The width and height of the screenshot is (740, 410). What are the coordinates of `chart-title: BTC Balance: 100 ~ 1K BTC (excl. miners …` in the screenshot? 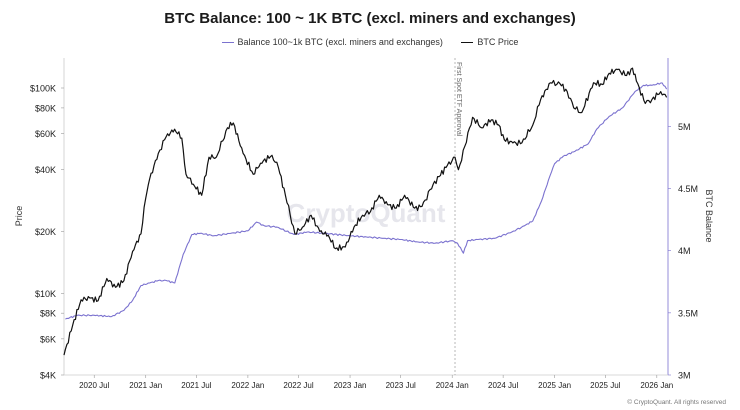 It's located at (370, 18).